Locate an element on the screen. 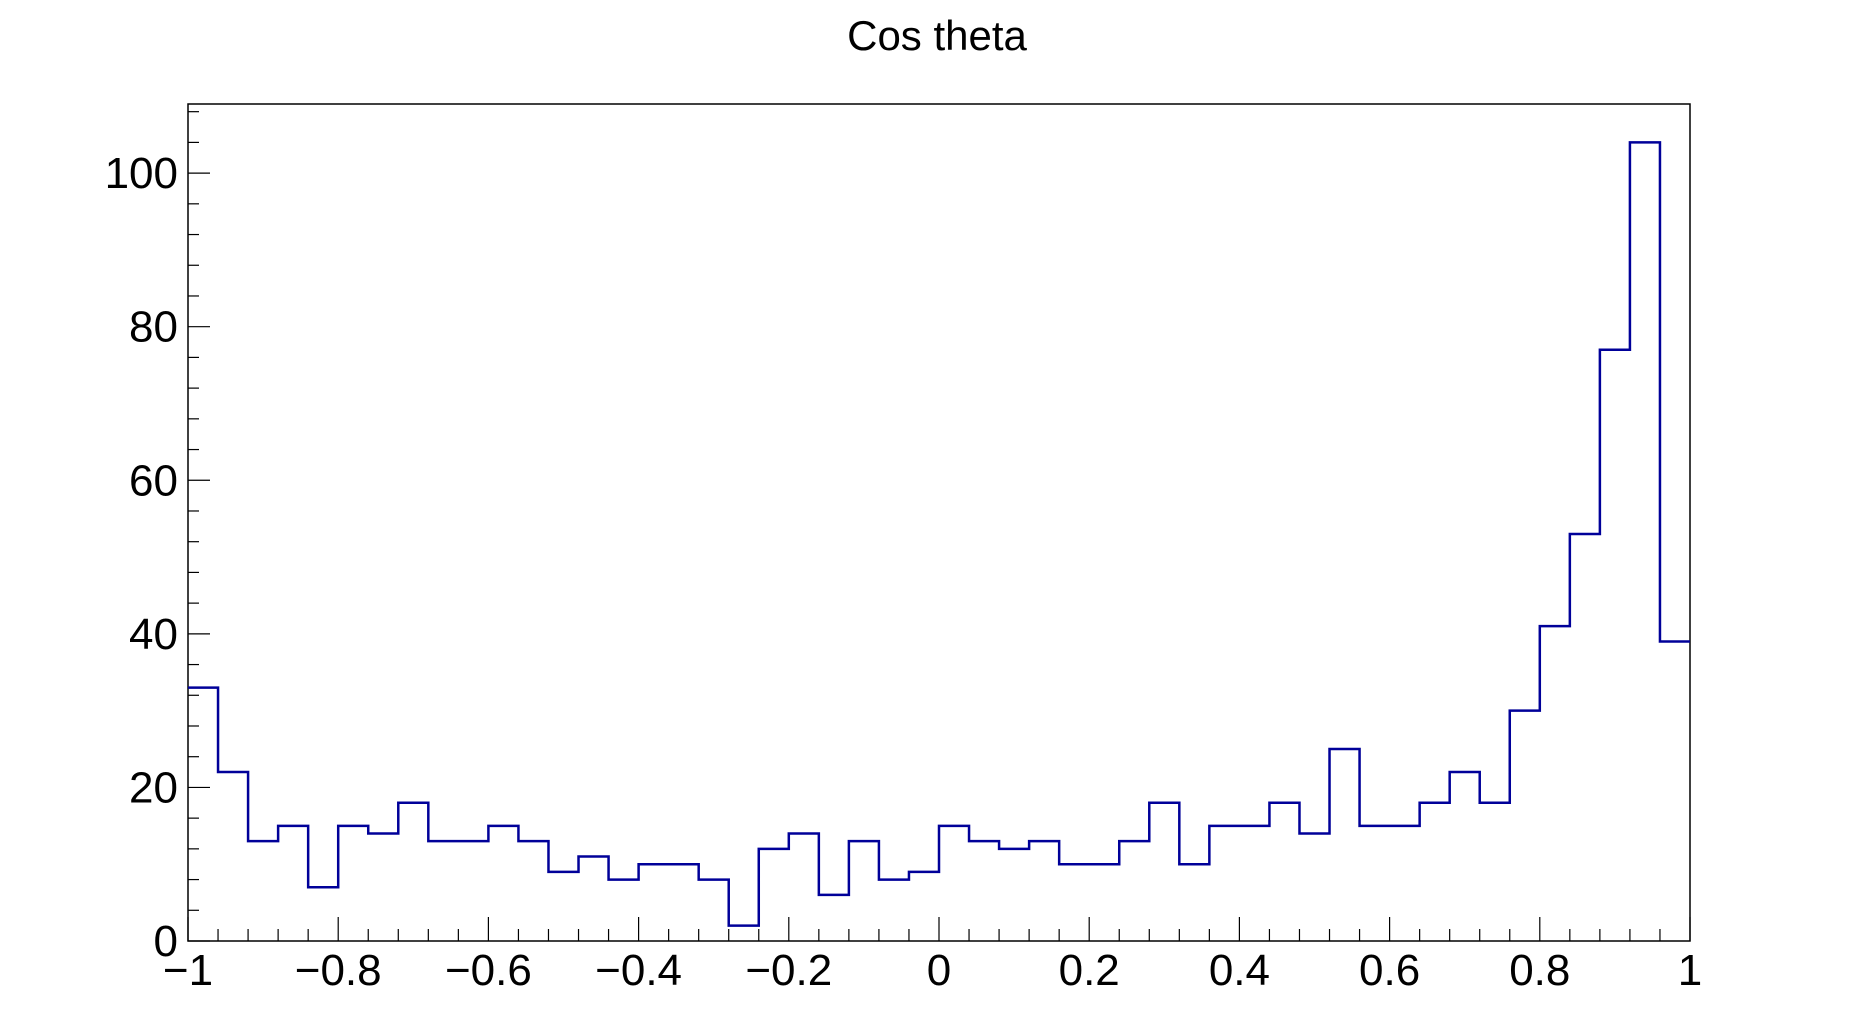 This screenshot has height=1035, width=1851. y-tick-label: 0 is located at coordinates (166, 941).